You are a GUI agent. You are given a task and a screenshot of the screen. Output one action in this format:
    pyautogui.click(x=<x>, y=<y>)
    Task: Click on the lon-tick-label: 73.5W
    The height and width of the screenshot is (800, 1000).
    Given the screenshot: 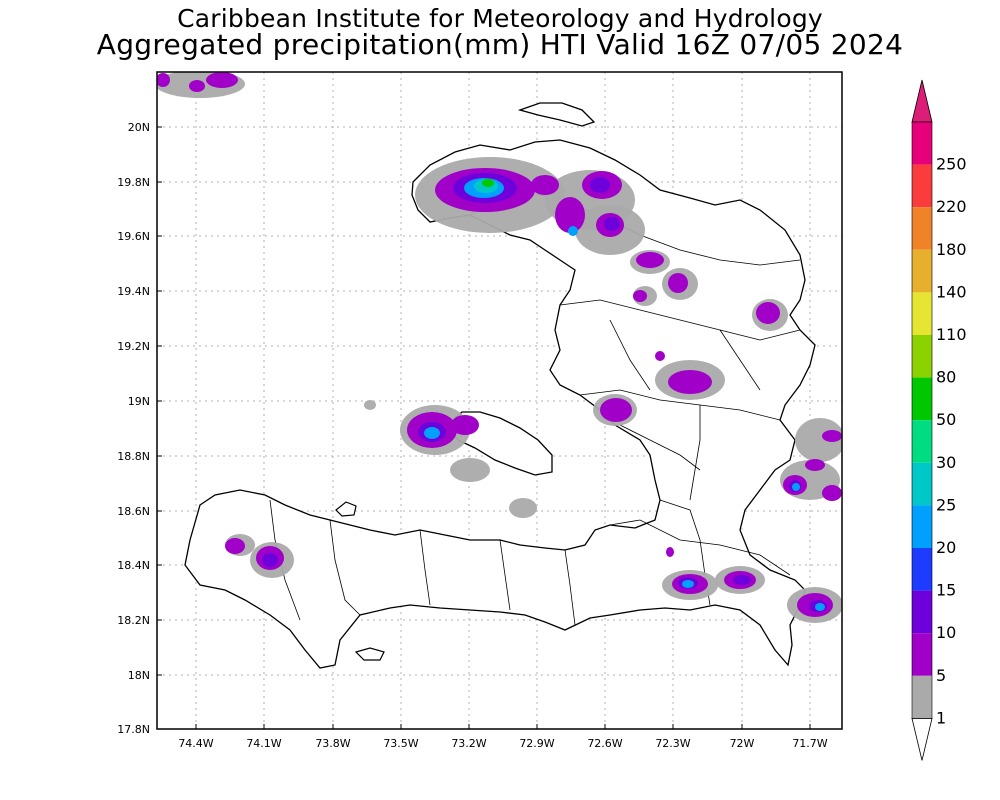 What is the action you would take?
    pyautogui.click(x=400, y=743)
    